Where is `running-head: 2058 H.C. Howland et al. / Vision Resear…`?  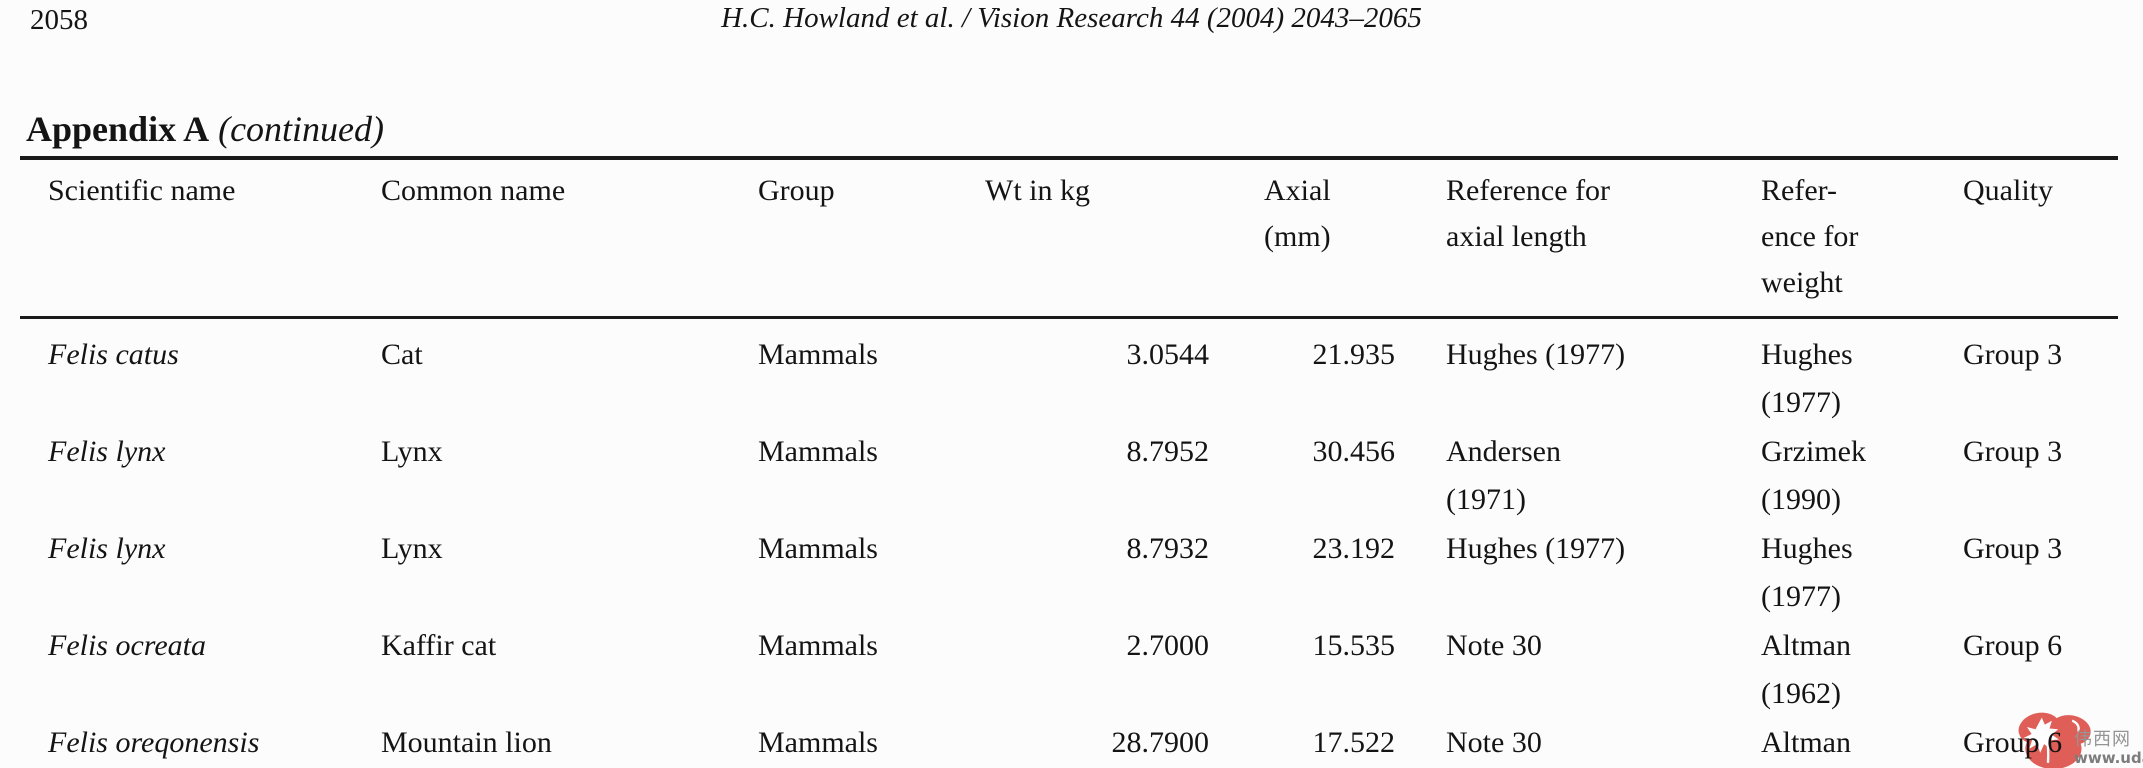 running-head: 2058 H.C. Howland et al. / Vision Resear… is located at coordinates (1071, 20).